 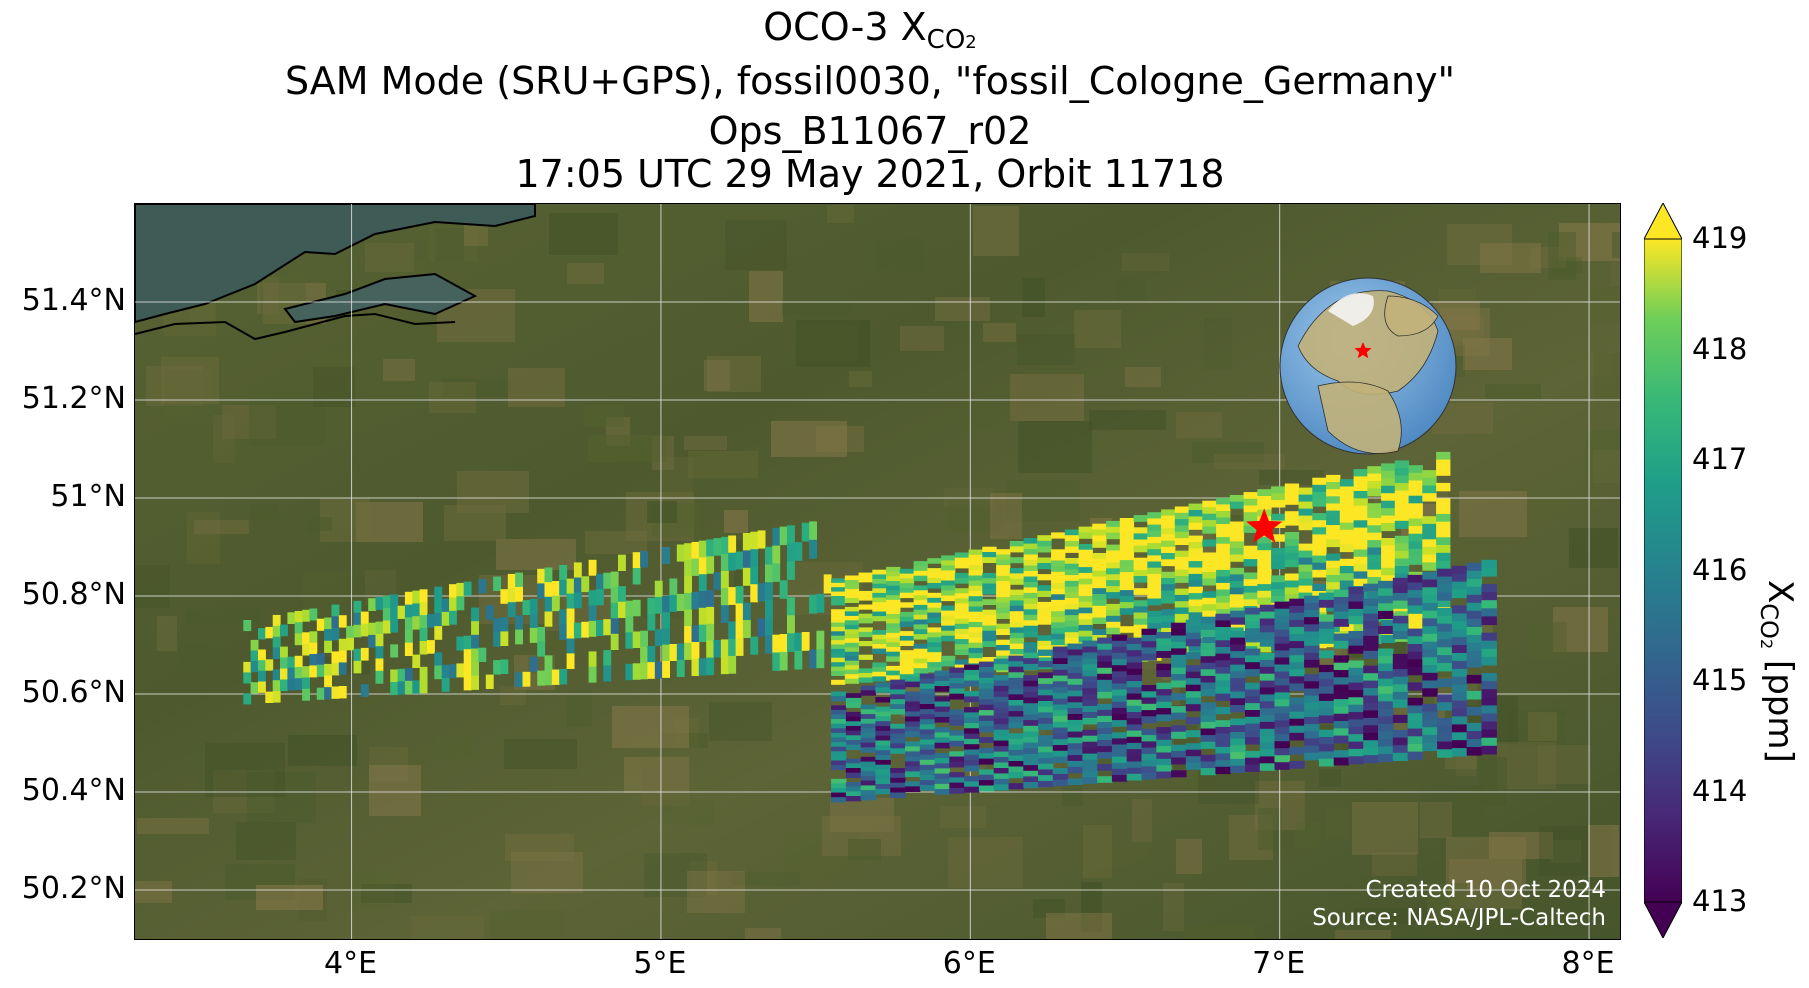 What do you see at coordinates (870, 30) in the screenshot?
I see `chart-title: OCO-3 XCO2` at bounding box center [870, 30].